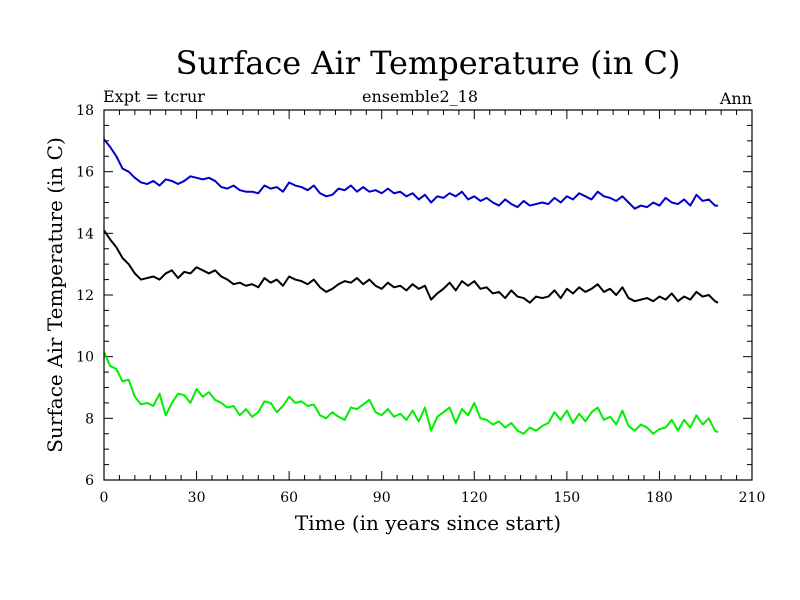 Image resolution: width=800 pixels, height=600 pixels. What do you see at coordinates (411, 266) in the screenshot?
I see `series-line-black` at bounding box center [411, 266].